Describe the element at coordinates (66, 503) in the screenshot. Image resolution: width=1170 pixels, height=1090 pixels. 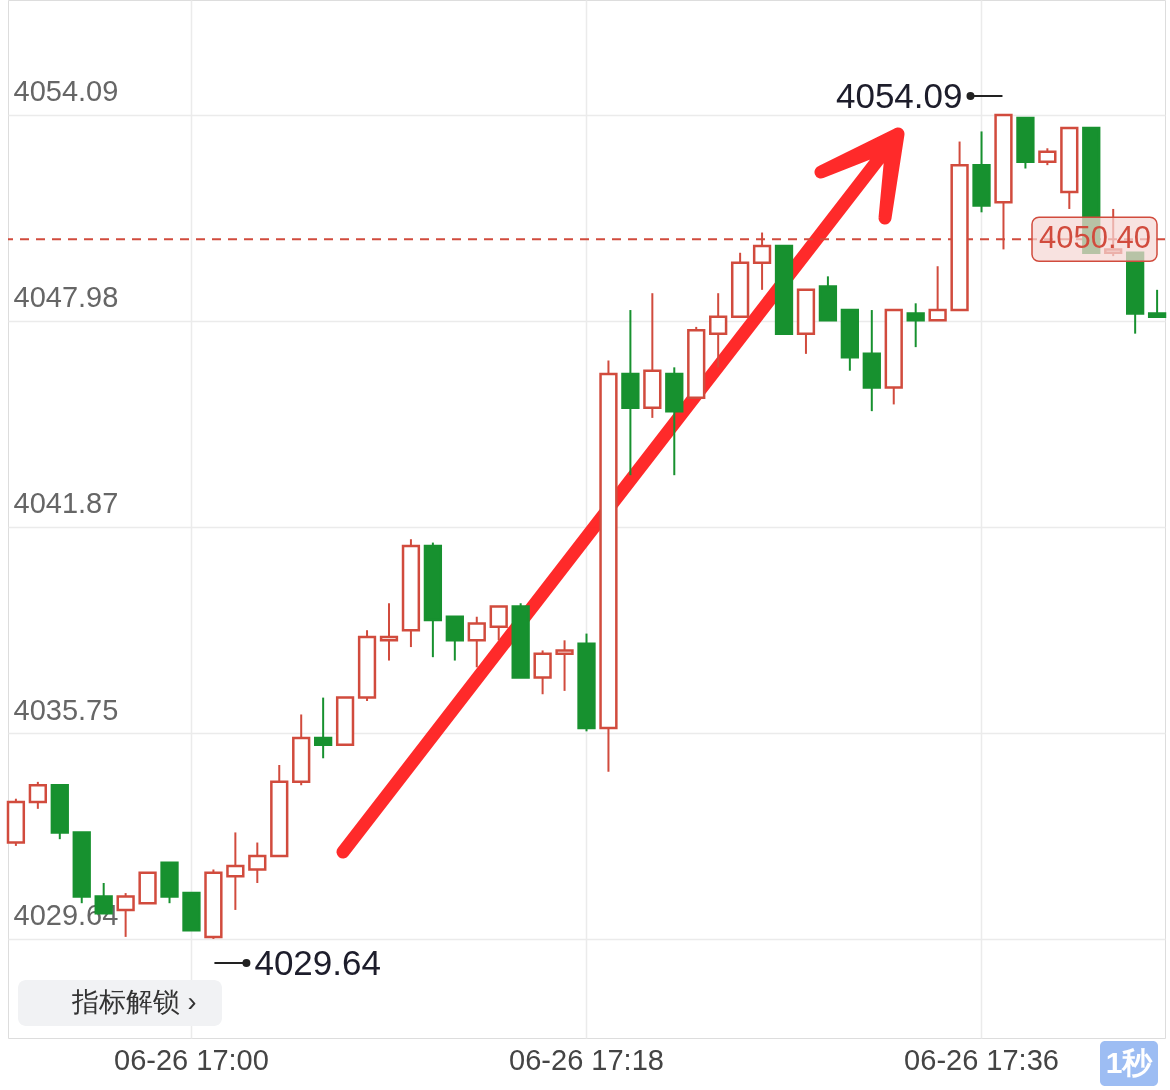
I see `y-tick-label: 4041.87` at that location.